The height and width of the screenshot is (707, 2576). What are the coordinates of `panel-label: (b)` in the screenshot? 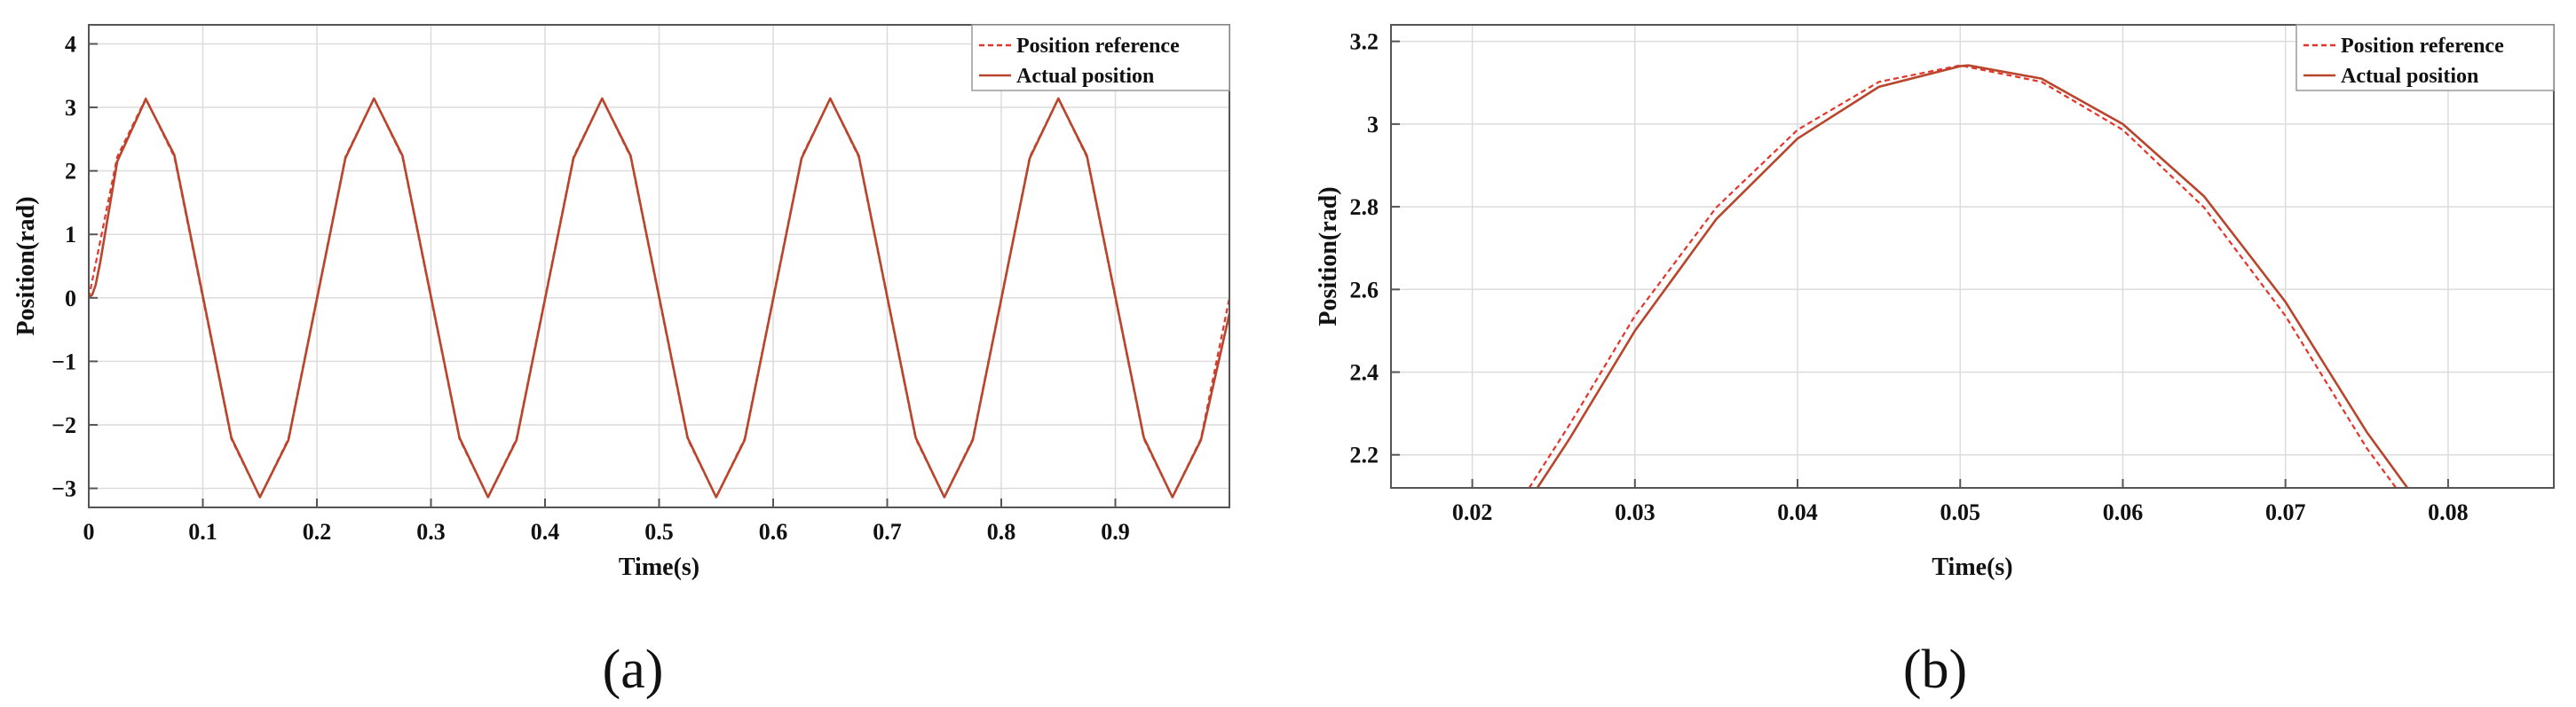 It's located at (1935, 670).